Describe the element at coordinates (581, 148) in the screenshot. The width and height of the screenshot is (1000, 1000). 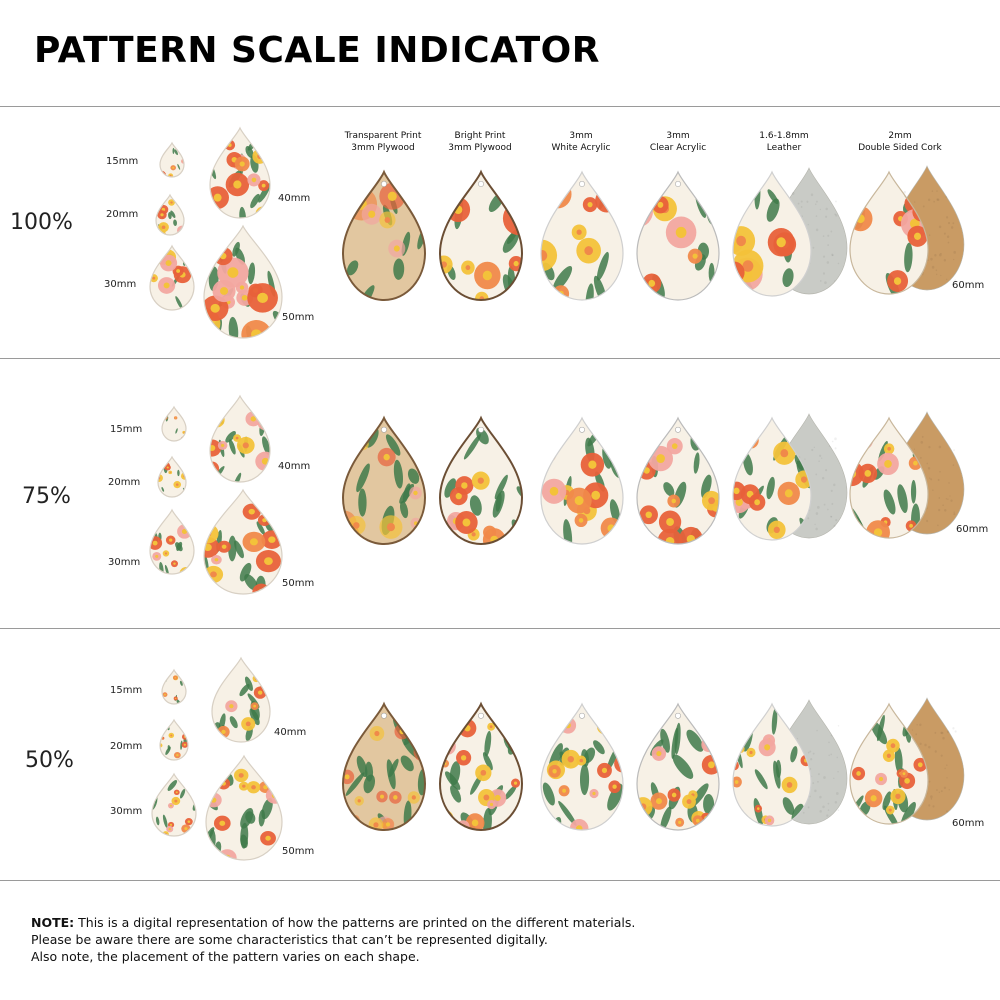
I see `material-header-line2: White Acrylic` at that location.